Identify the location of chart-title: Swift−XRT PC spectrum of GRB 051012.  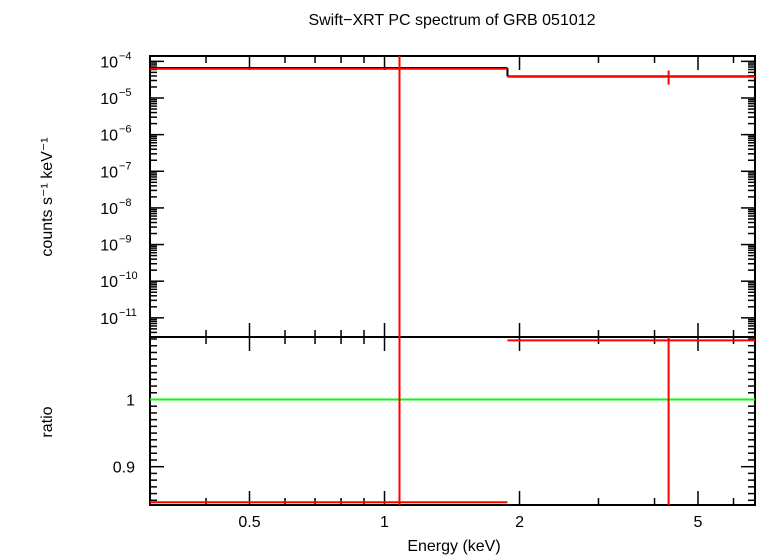
(451, 20).